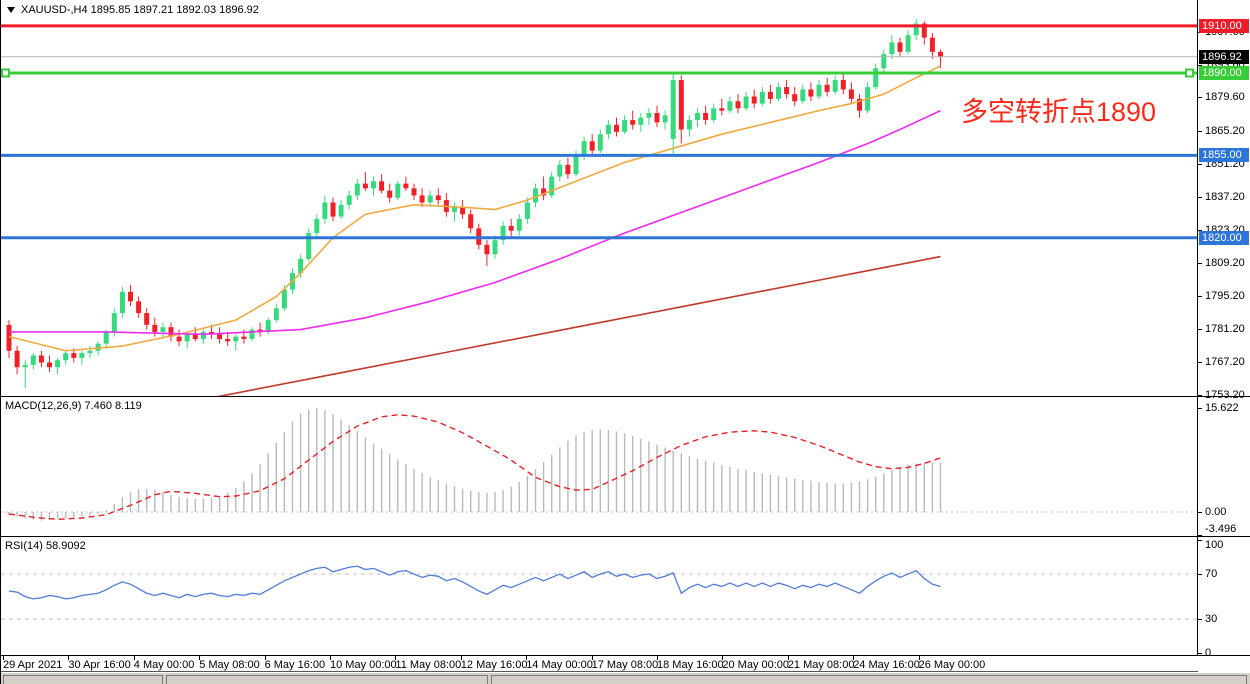  Describe the element at coordinates (1214, 545) in the screenshot. I see `rsi-axis-label: 100` at that location.